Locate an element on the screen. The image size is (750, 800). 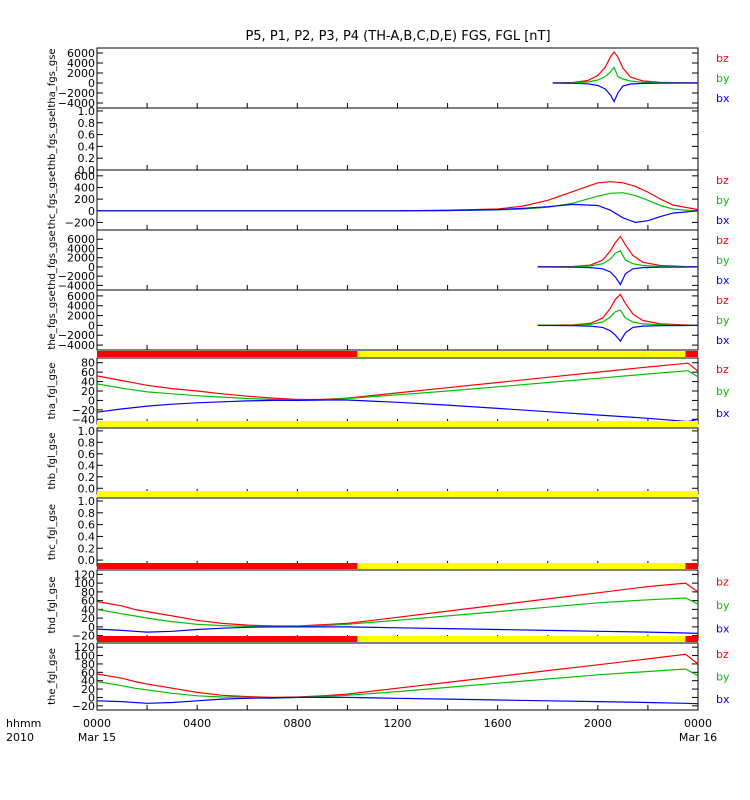
xtick-label-1: 0400 is located at coordinates (197, 723).